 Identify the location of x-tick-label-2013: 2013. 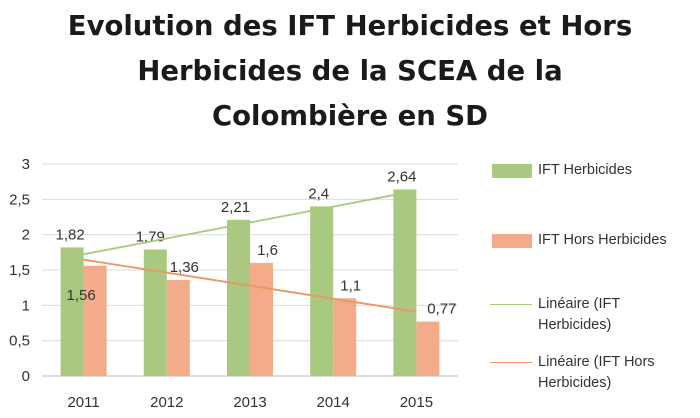
(249, 402).